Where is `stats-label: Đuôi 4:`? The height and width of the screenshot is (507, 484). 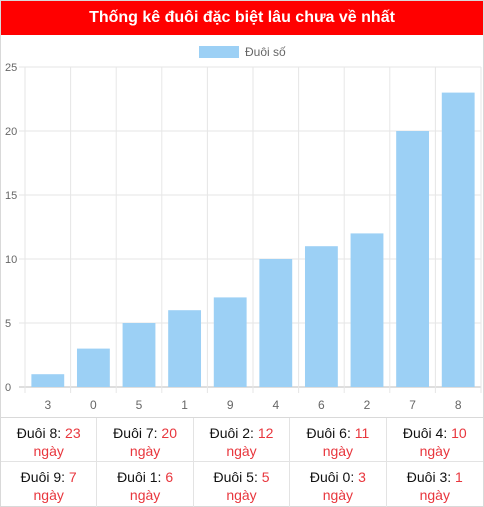
stats-label: Đuôi 4: is located at coordinates (425, 433).